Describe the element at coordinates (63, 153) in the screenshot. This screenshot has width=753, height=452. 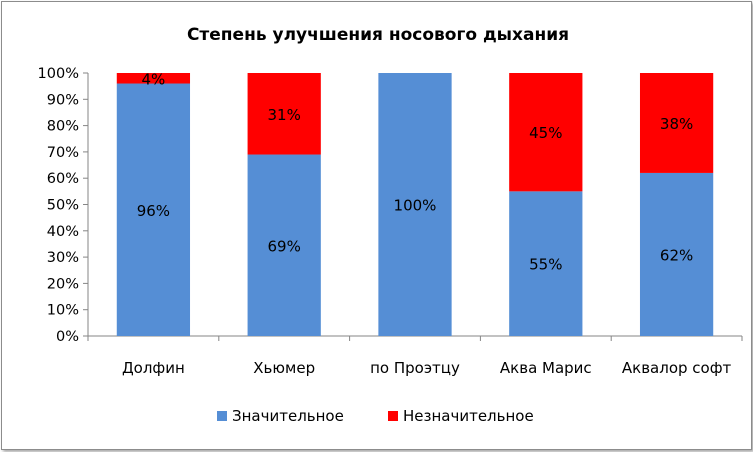
I see `y-tick-label: 70%` at that location.